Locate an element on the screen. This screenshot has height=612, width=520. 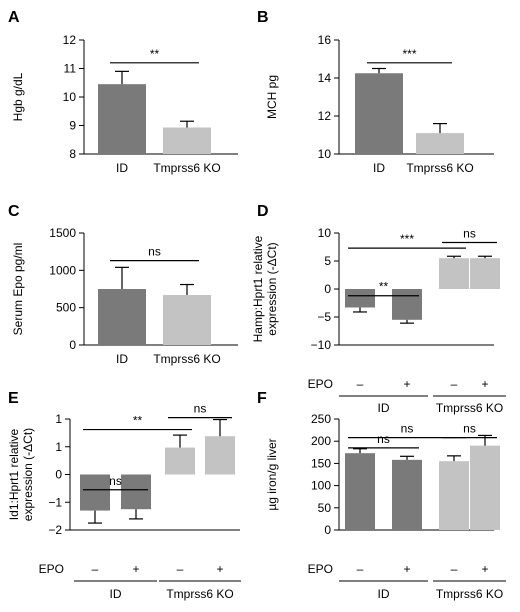
y-tick-label: −5 is located at coordinates (324, 317).